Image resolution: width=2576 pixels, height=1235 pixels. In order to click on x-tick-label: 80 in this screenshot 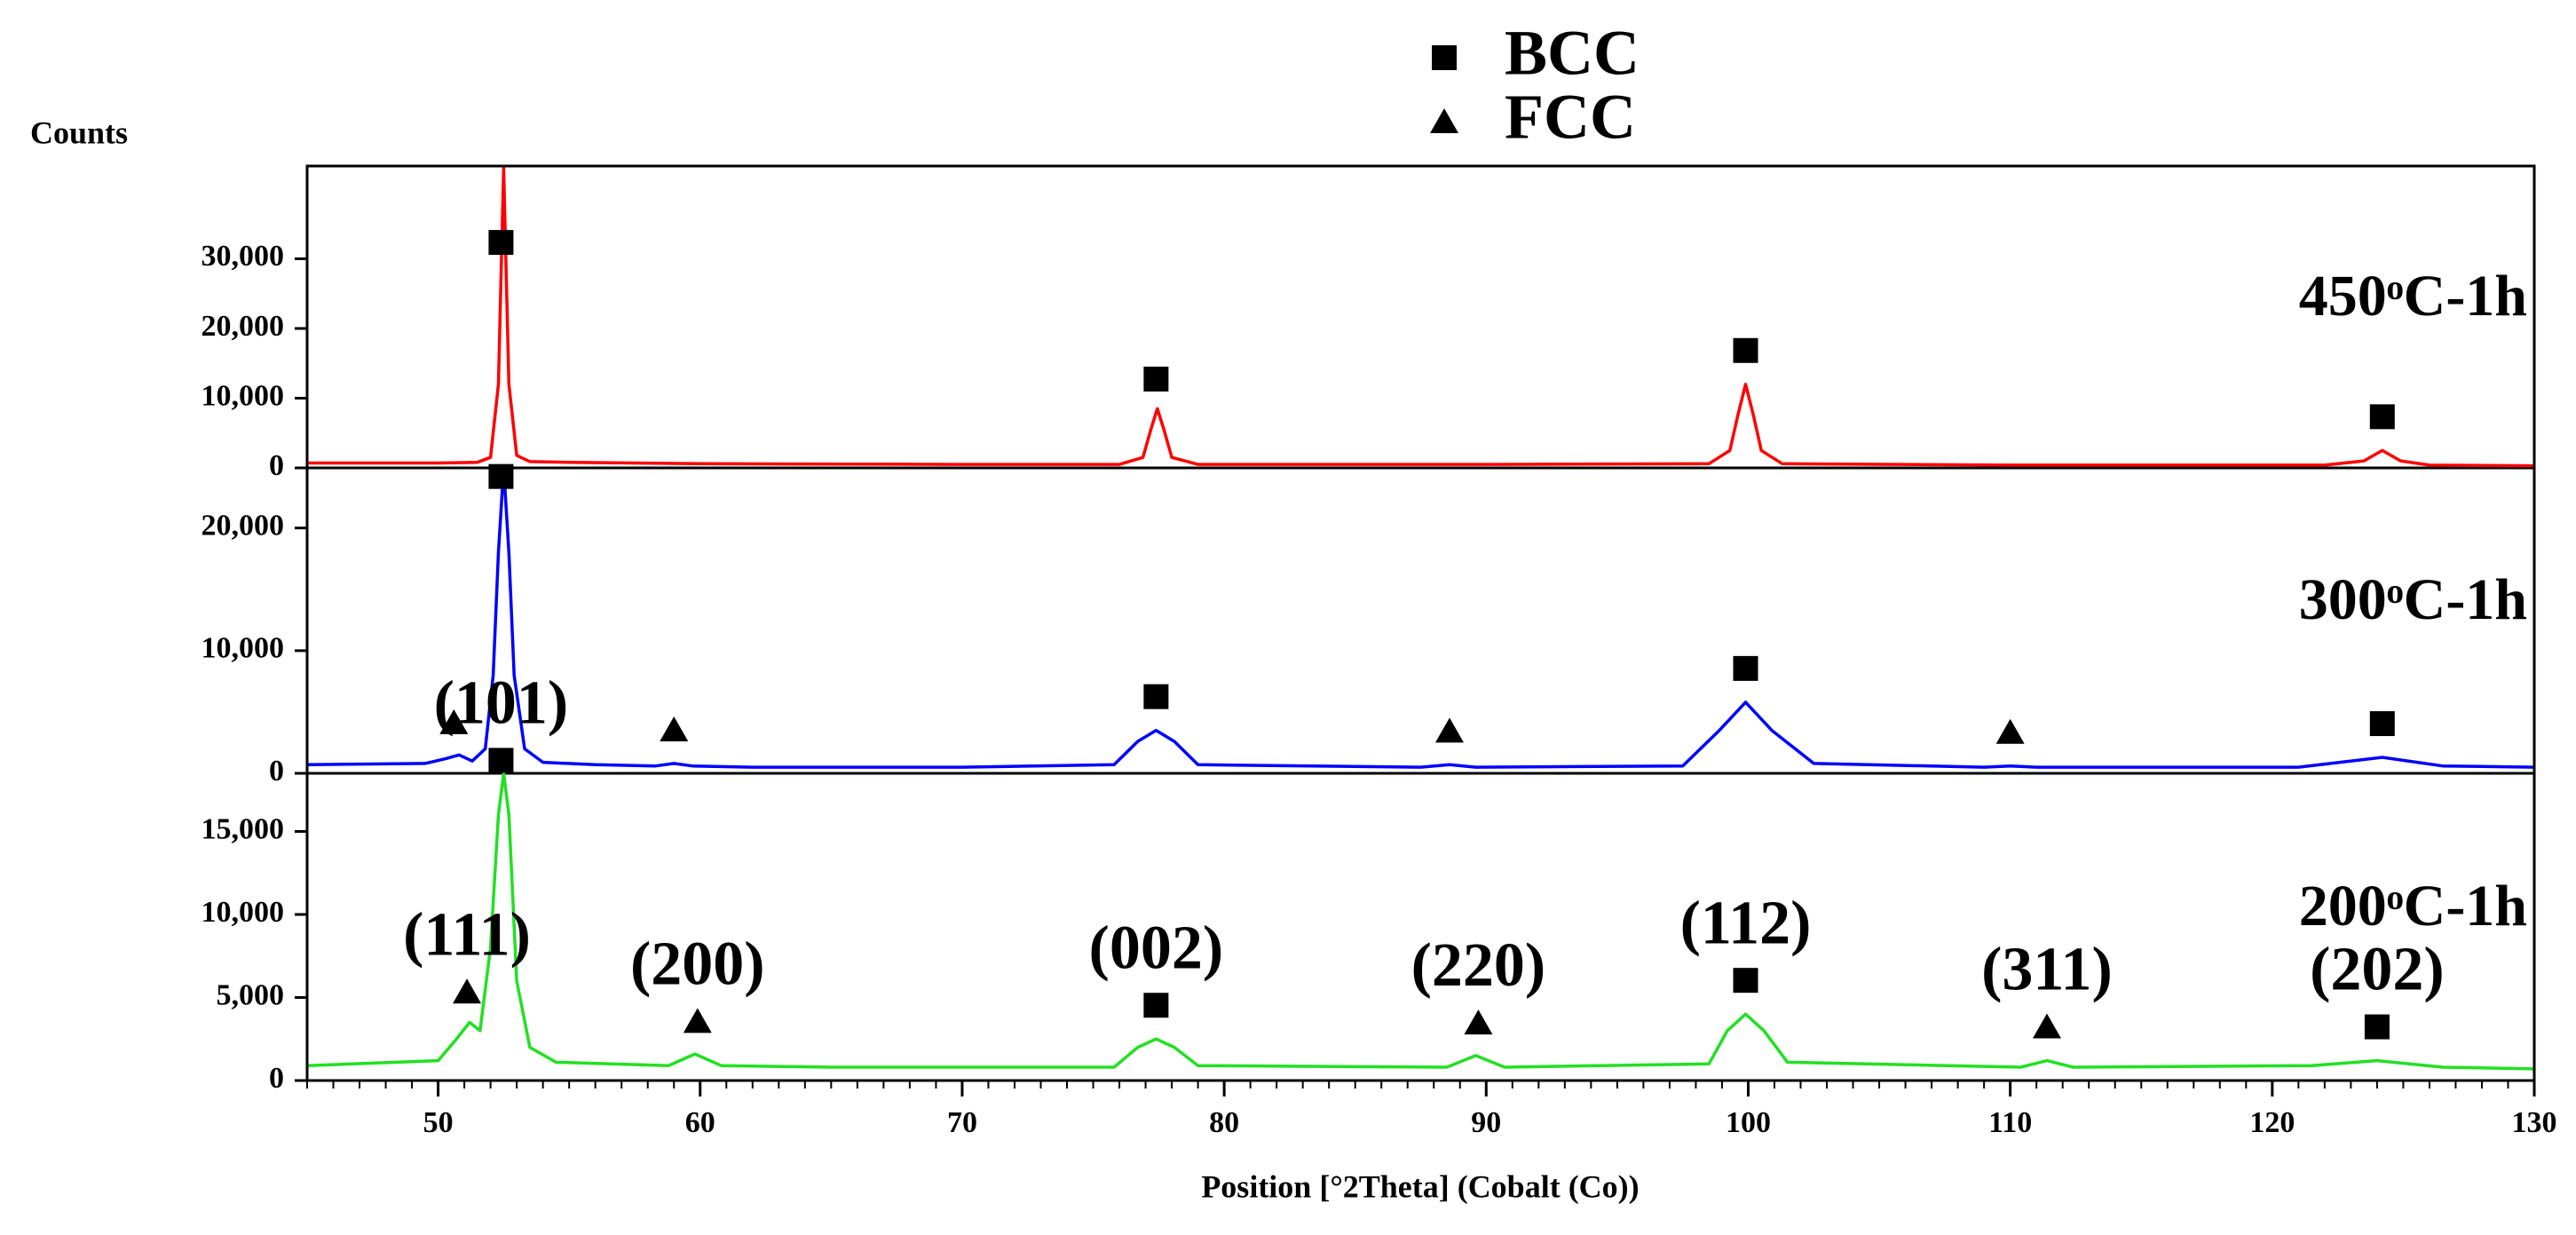, I will do `click(1224, 1122)`.